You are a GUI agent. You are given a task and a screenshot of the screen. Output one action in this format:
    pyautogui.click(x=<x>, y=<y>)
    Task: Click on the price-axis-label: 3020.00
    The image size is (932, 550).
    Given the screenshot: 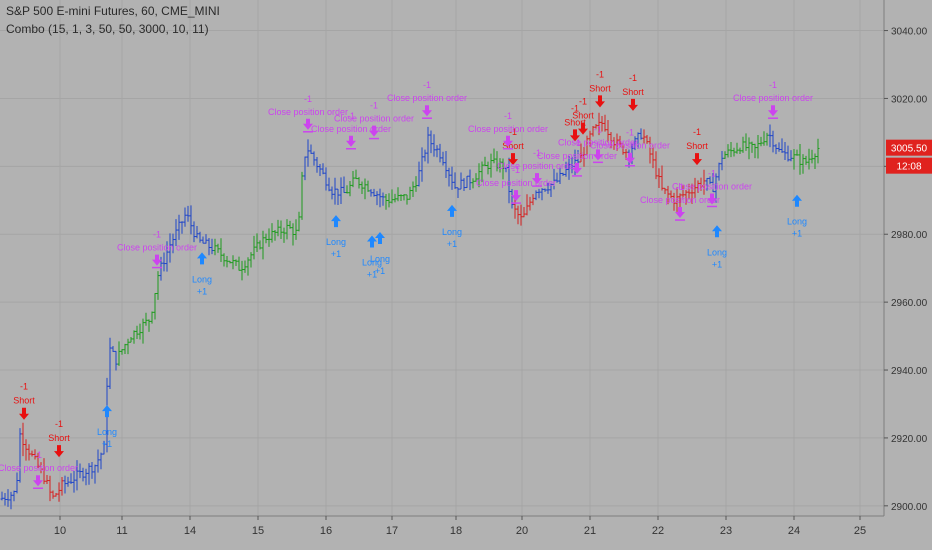 What is the action you would take?
    pyautogui.click(x=909, y=99)
    